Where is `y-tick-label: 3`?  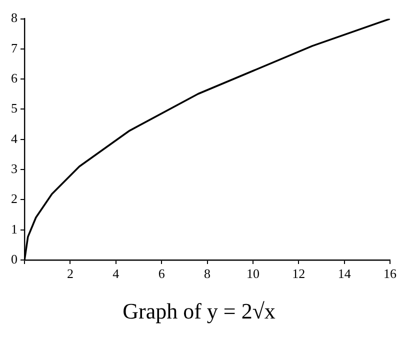 y-tick-label: 3 is located at coordinates (14, 168).